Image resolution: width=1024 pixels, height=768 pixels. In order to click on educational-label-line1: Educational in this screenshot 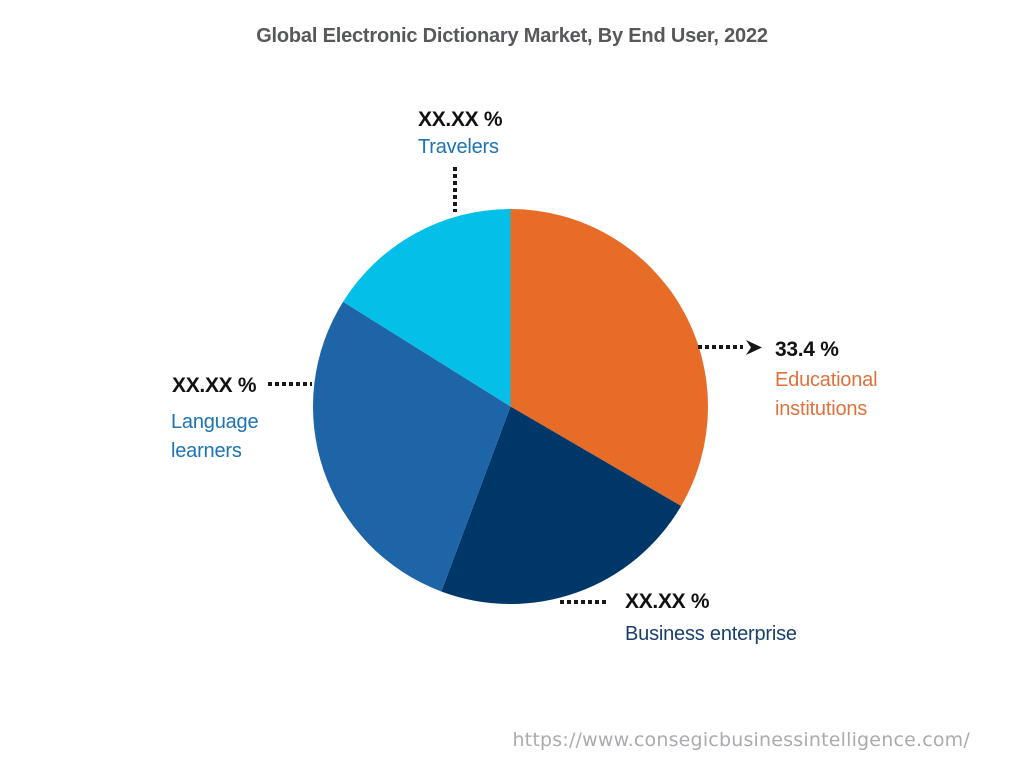, I will do `click(826, 380)`.